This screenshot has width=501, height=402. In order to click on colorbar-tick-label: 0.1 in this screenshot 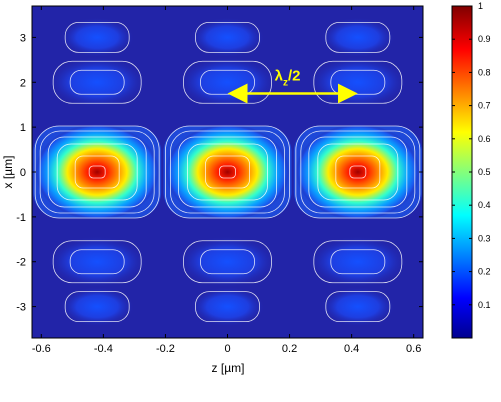, I will do `click(484, 305)`.